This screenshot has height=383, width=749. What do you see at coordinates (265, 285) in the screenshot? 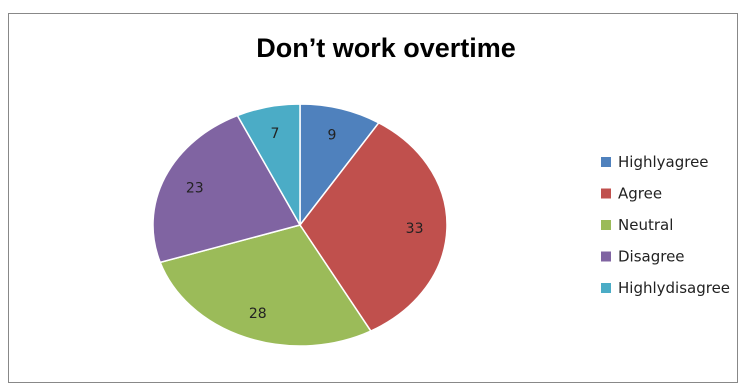
I see `pie-slice-neutral` at bounding box center [265, 285].